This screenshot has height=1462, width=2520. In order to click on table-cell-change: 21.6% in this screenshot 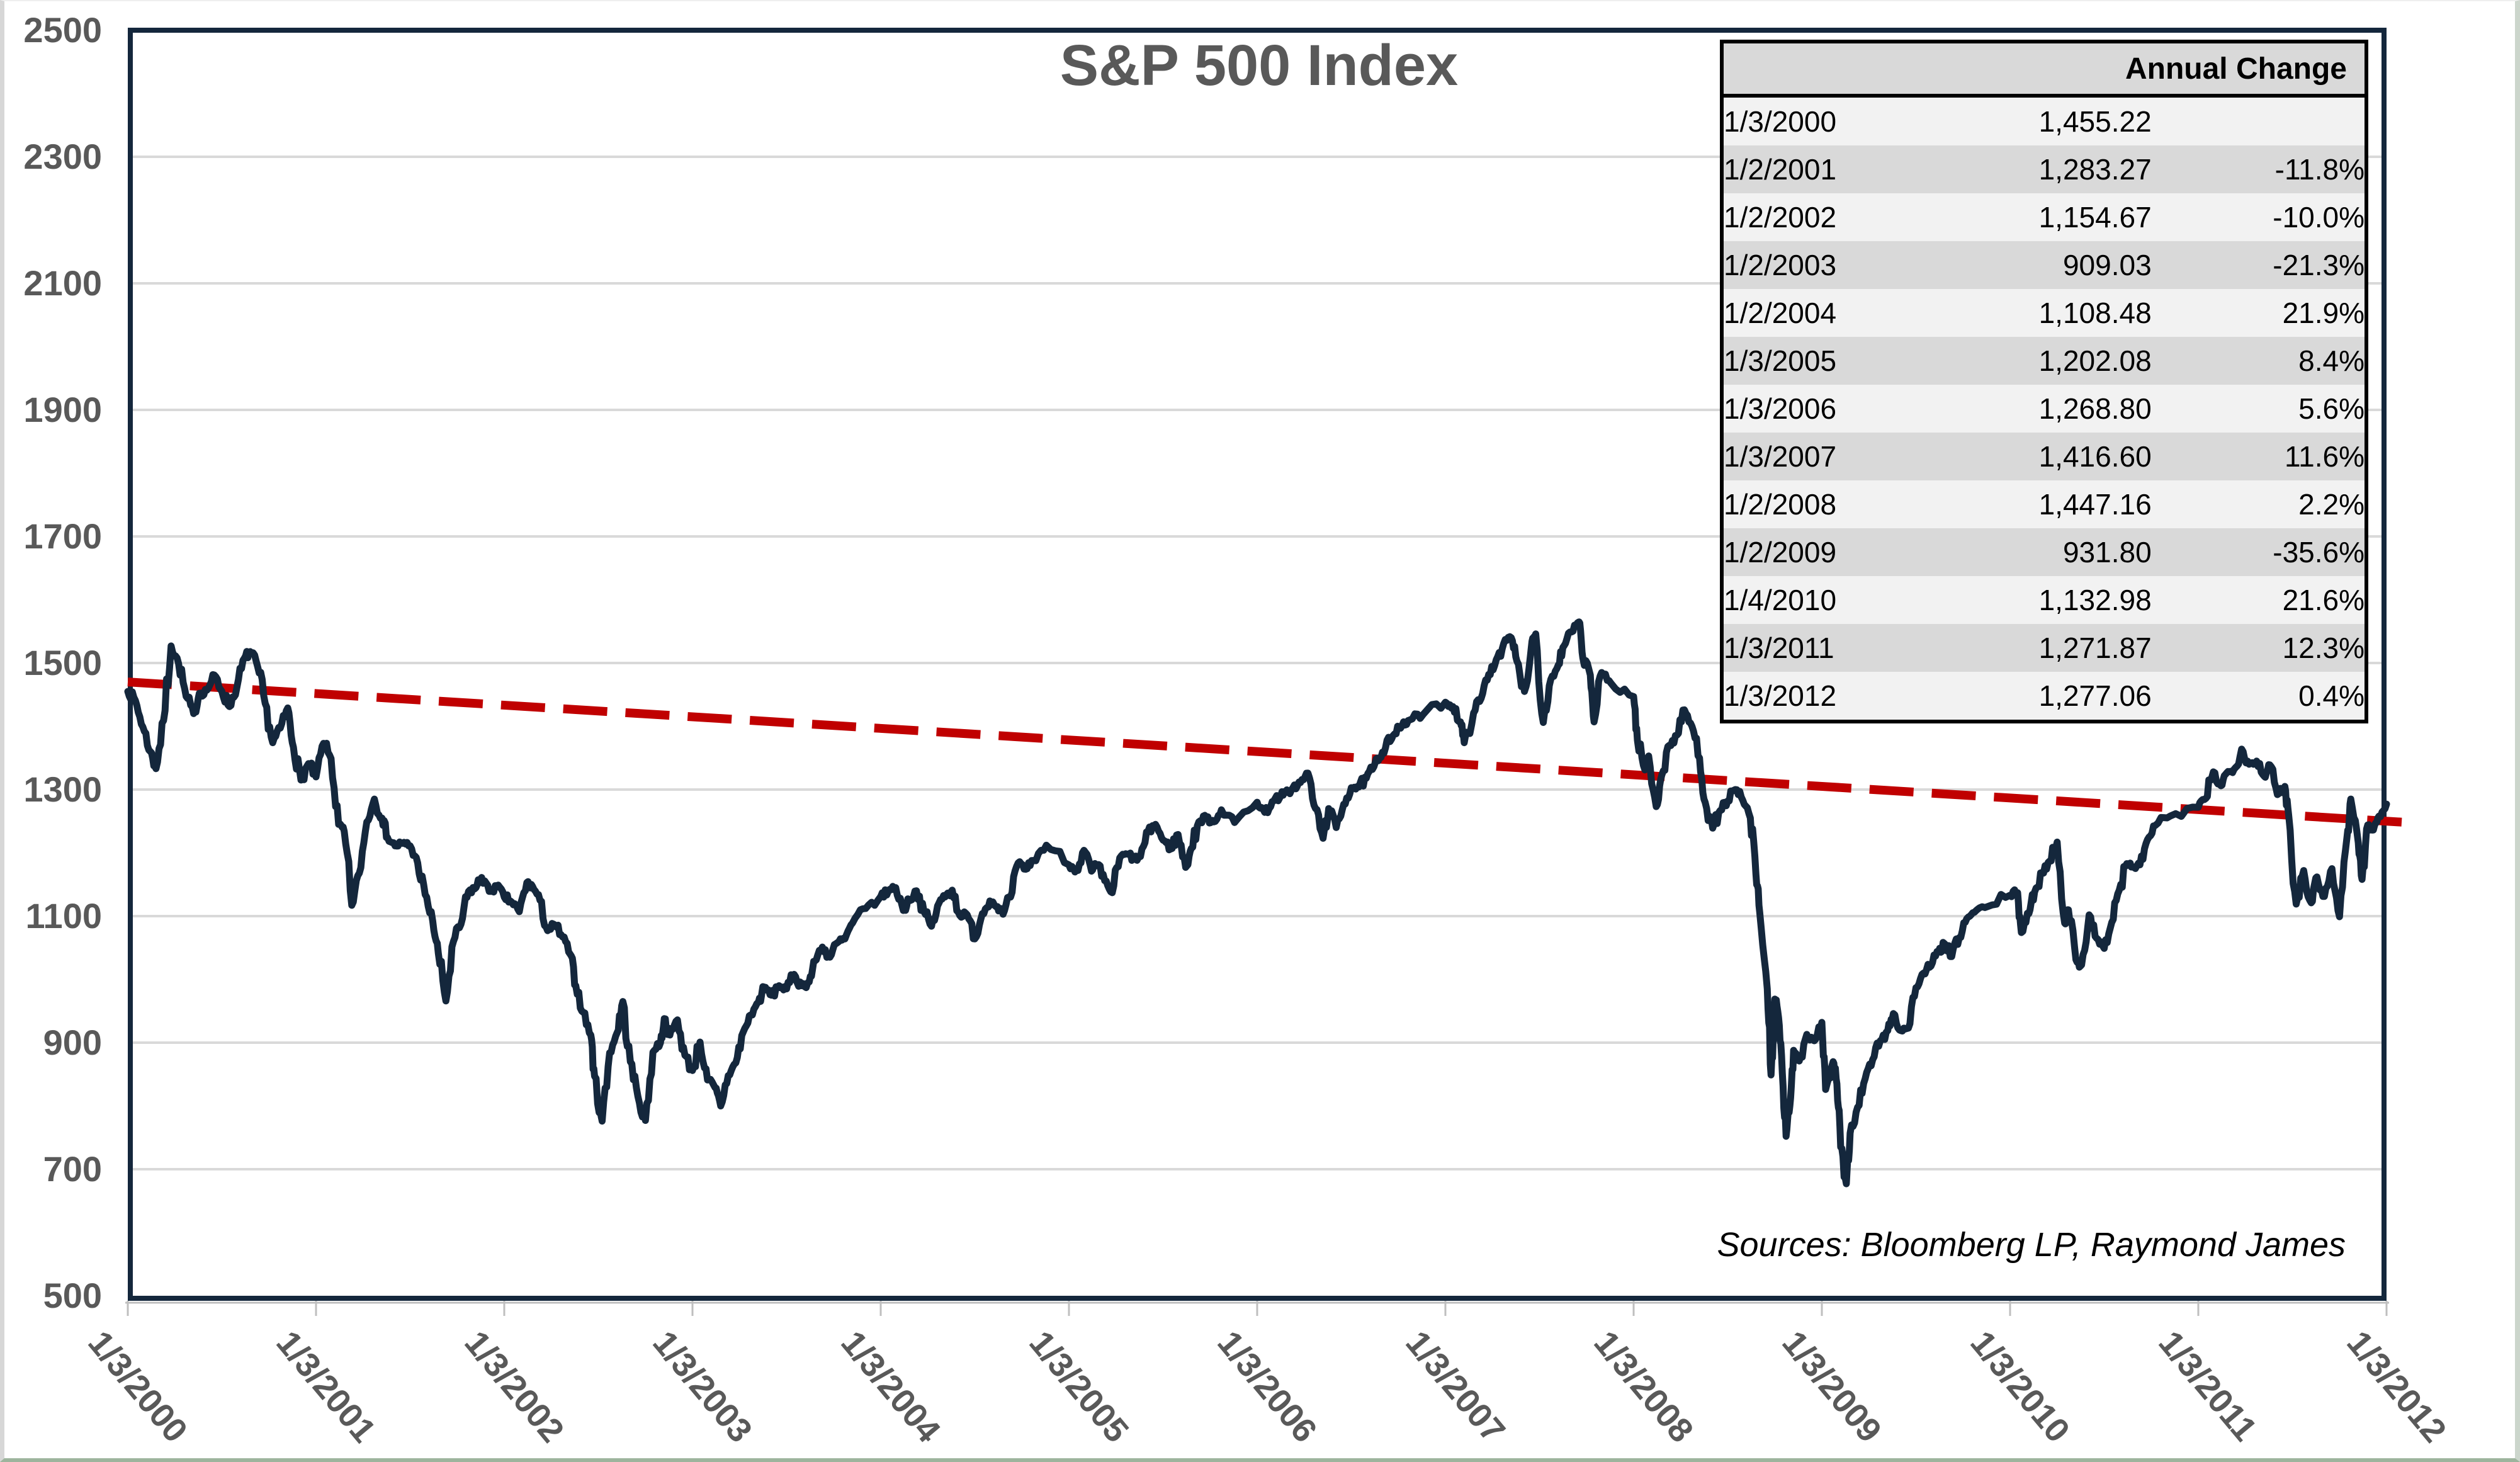, I will do `click(2323, 600)`.